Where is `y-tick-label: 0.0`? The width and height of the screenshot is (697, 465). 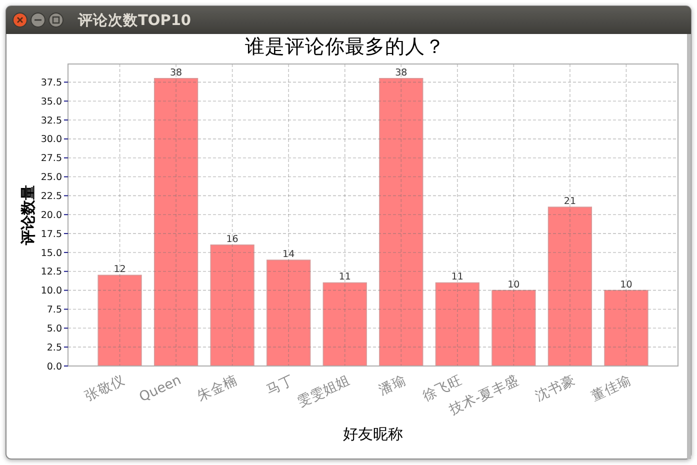
y-tick-label: 0.0 is located at coordinates (54, 366).